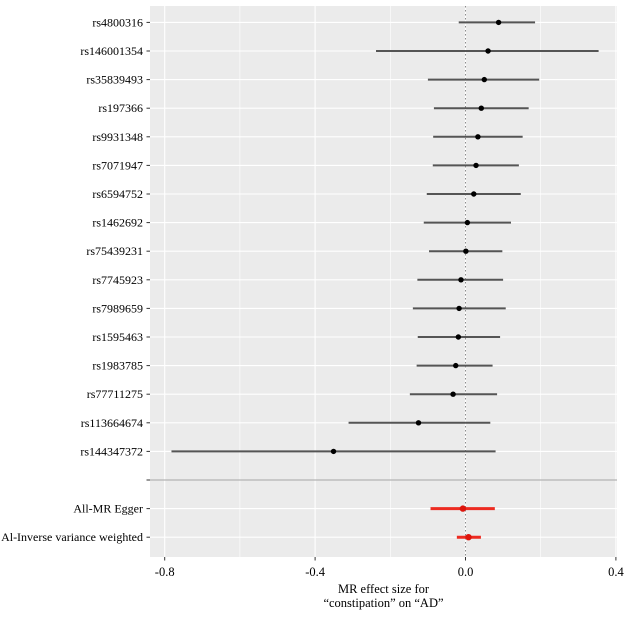  What do you see at coordinates (117, 366) in the screenshot?
I see `row-label: rs1983785` at bounding box center [117, 366].